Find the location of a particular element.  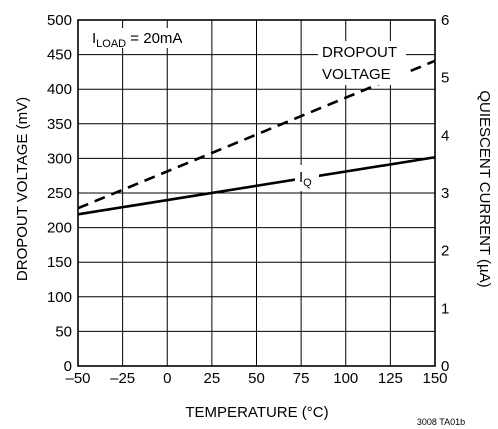

dropout-label-bg is located at coordinates (362, 63).